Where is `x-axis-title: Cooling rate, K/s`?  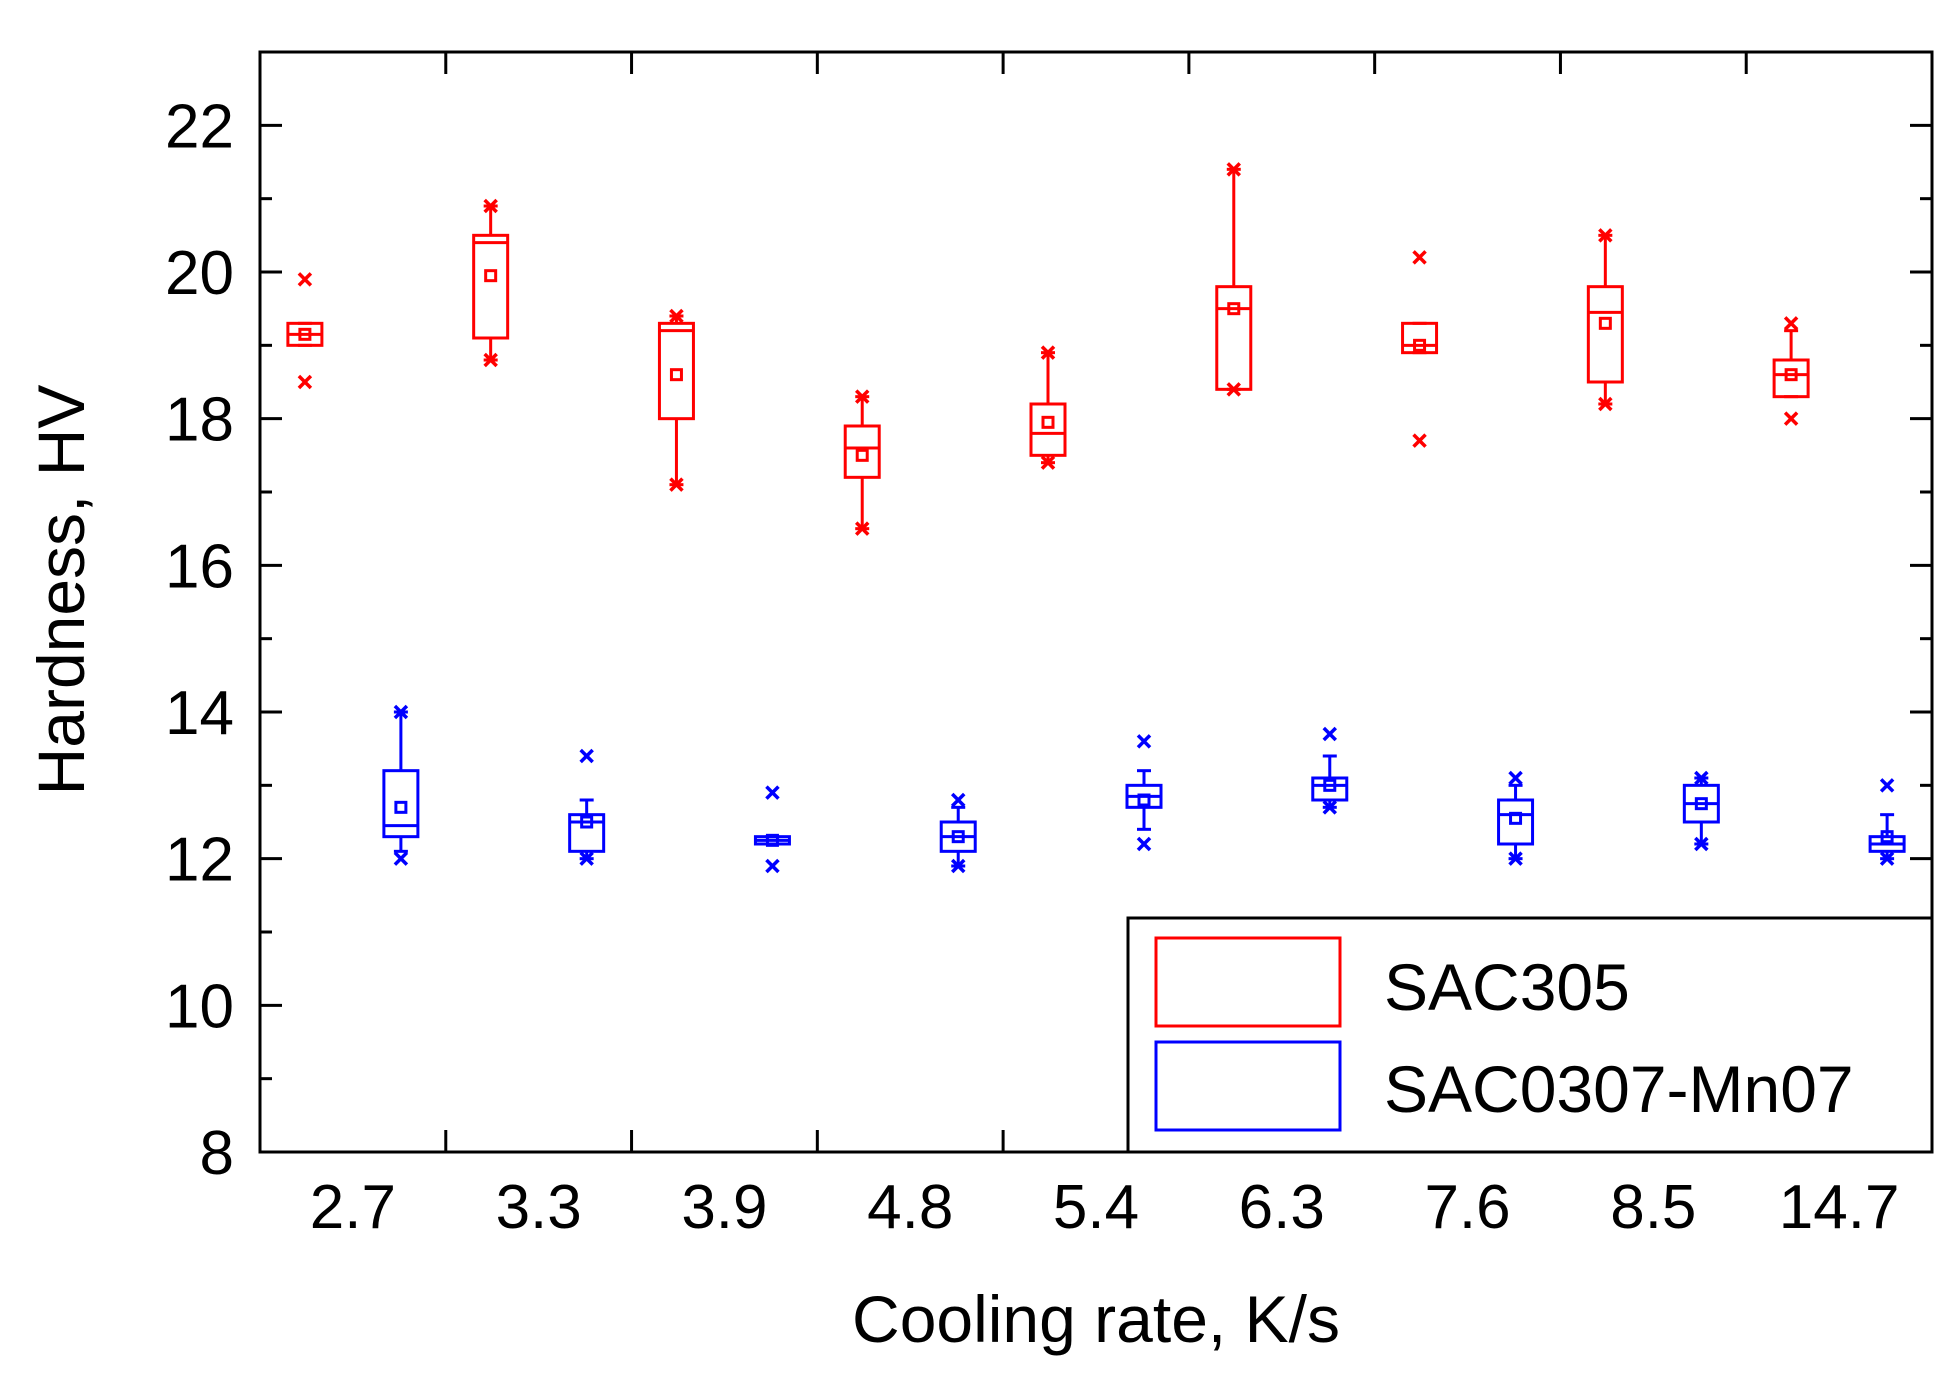 x-axis-title: Cooling rate, K/s is located at coordinates (1096, 1319).